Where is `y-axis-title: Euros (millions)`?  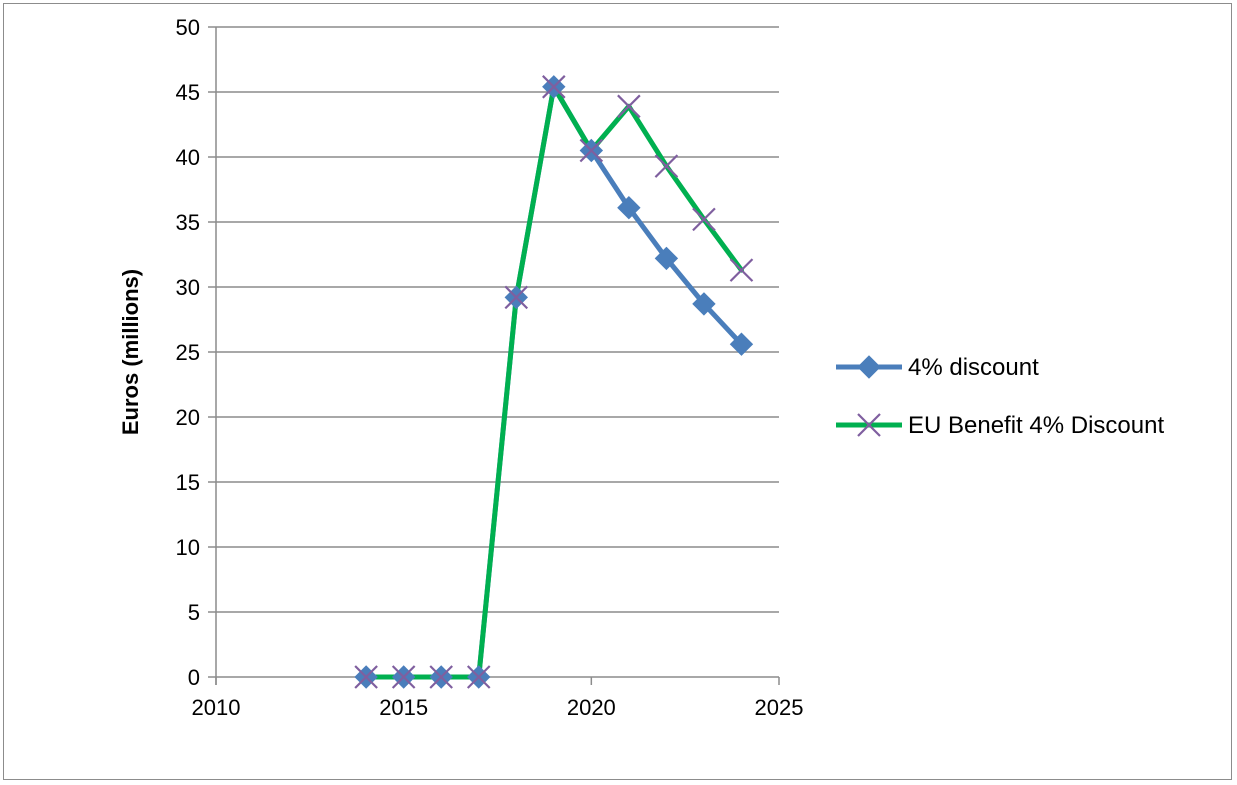 y-axis-title: Euros (millions) is located at coordinates (130, 352).